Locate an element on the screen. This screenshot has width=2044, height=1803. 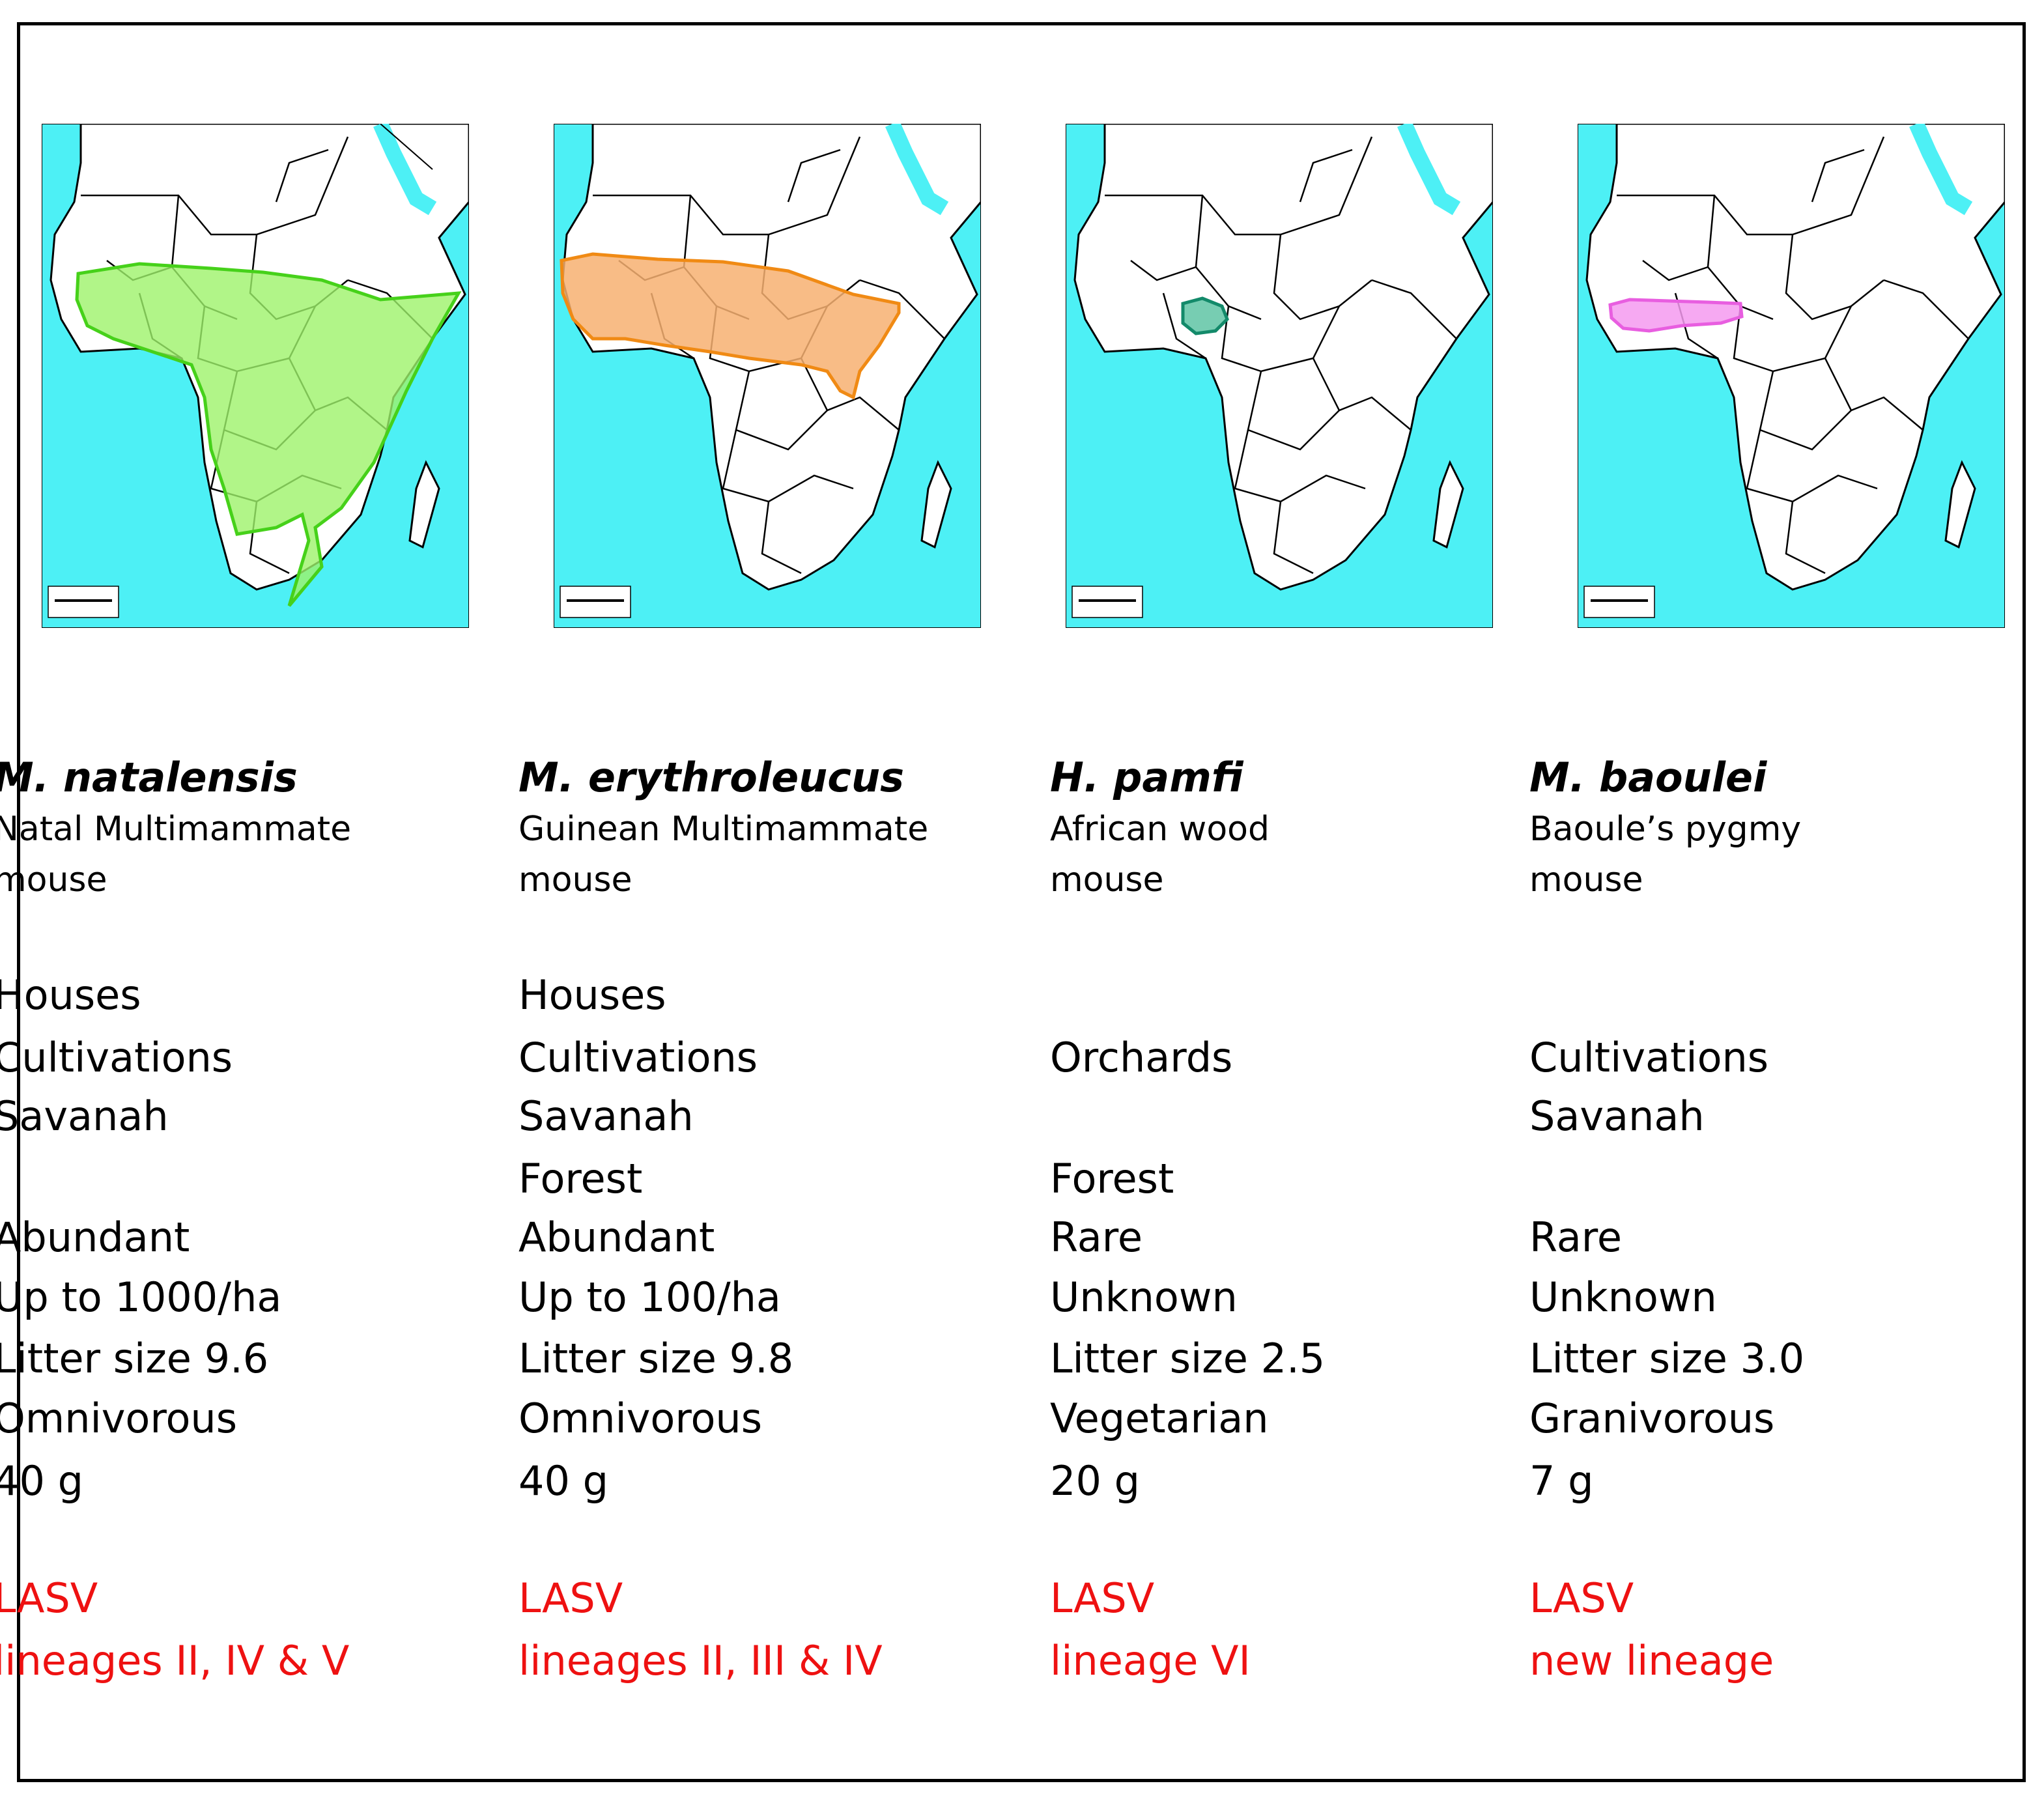
diet: Vegetarian is located at coordinates (1160, 1418).